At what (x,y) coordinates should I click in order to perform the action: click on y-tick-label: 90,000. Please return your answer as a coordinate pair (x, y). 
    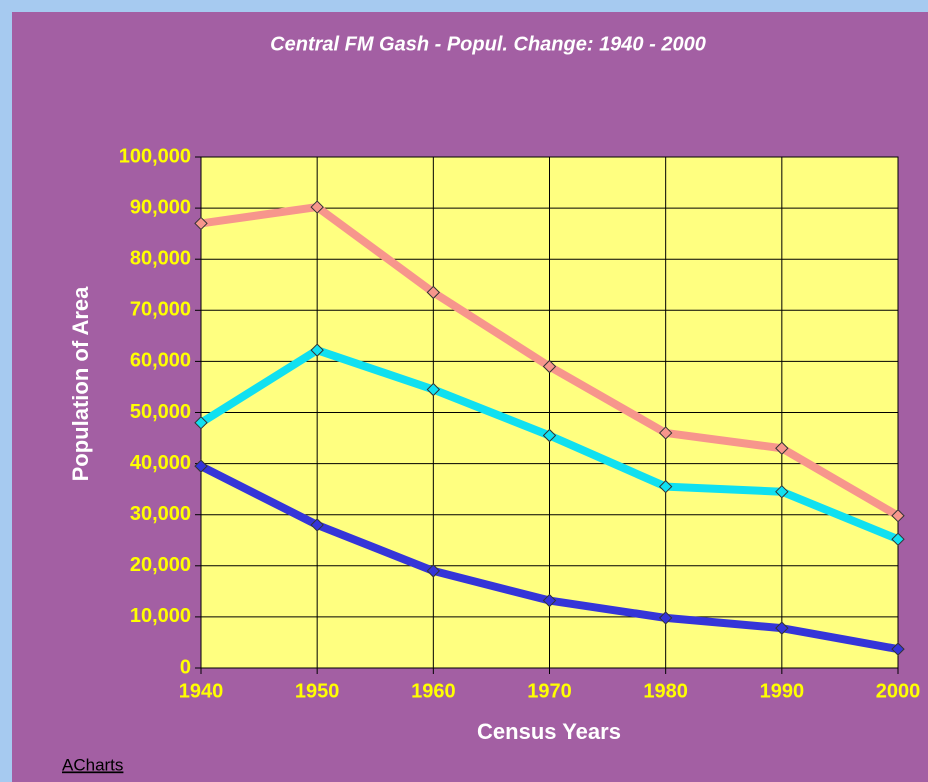
    Looking at the image, I should click on (160, 207).